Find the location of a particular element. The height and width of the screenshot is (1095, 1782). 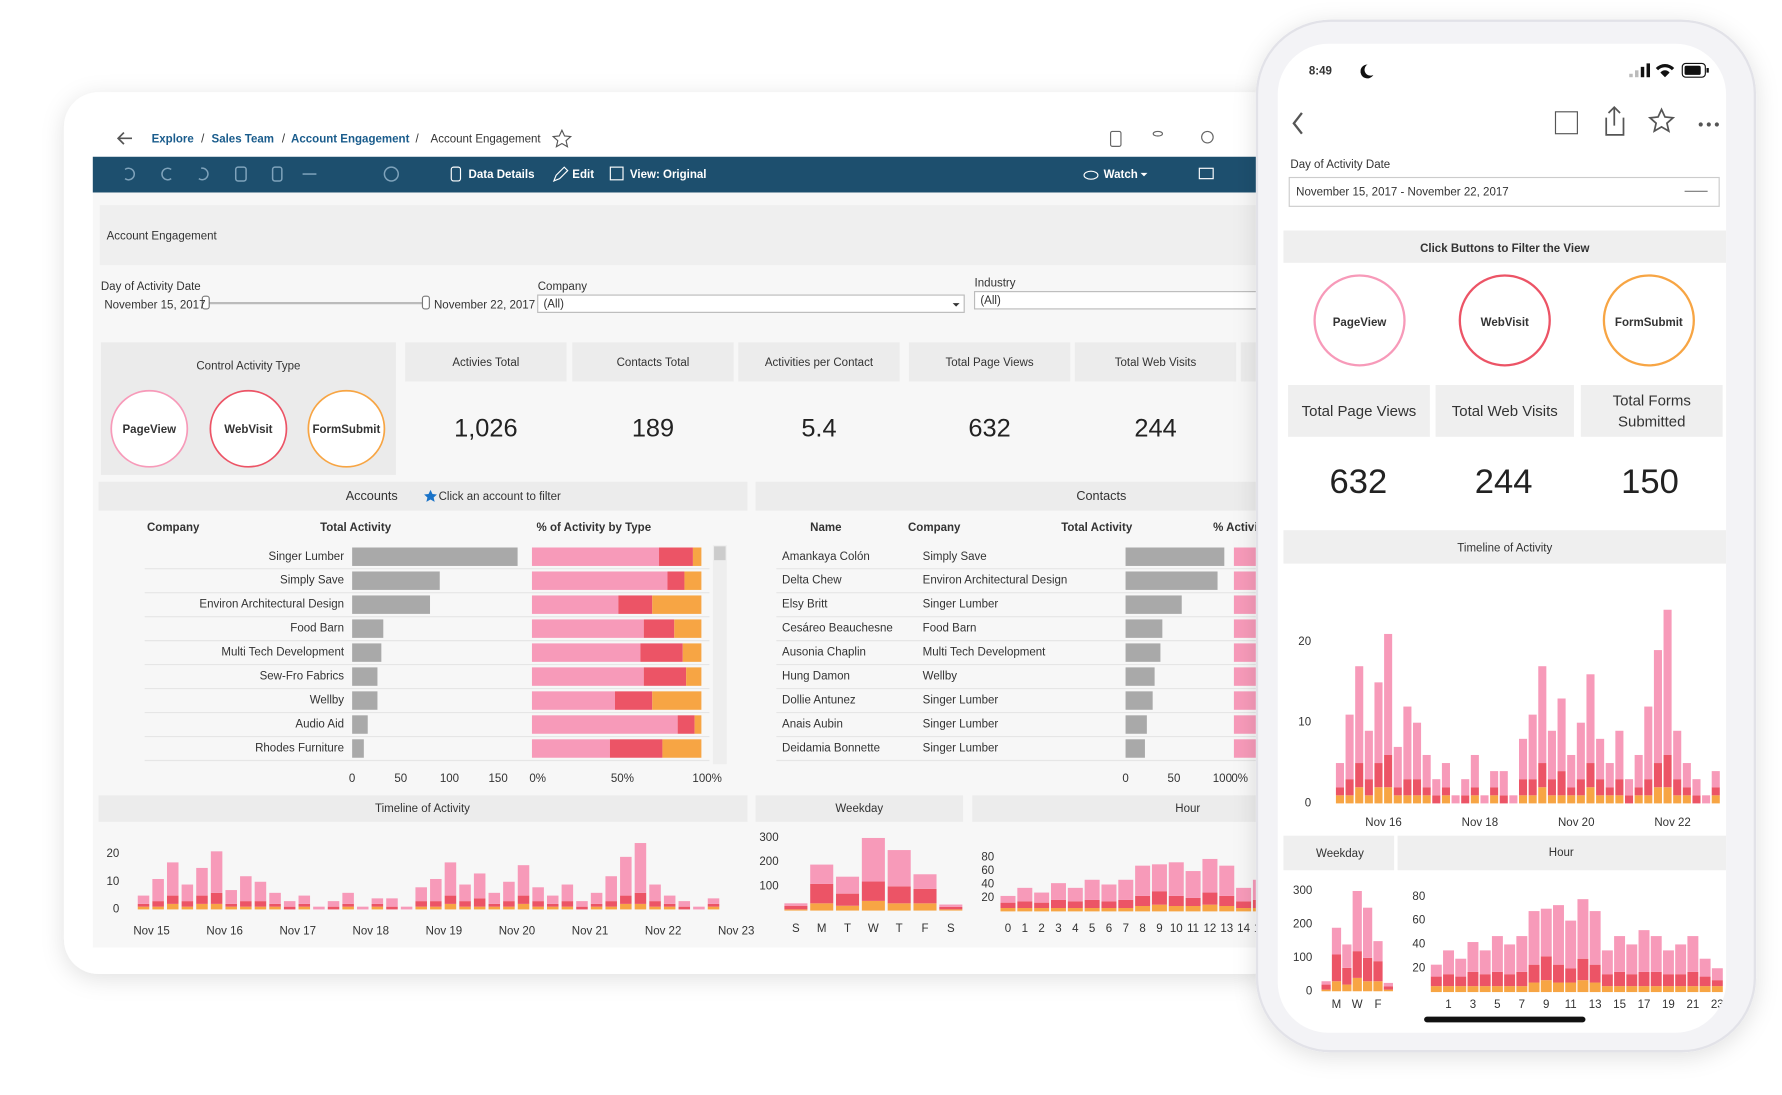

back-arrow is located at coordinates (124, 138).